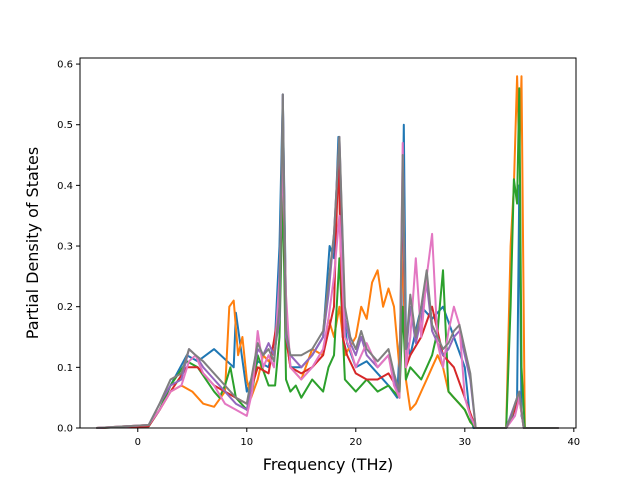 The width and height of the screenshot is (640, 480). What do you see at coordinates (355, 442) in the screenshot?
I see `x-tick-label: 20` at bounding box center [355, 442].